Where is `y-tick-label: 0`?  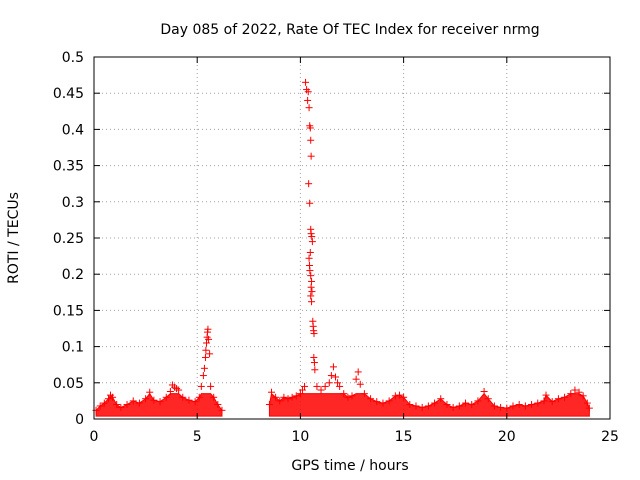
y-tick-label: 0 is located at coordinates (79, 420).